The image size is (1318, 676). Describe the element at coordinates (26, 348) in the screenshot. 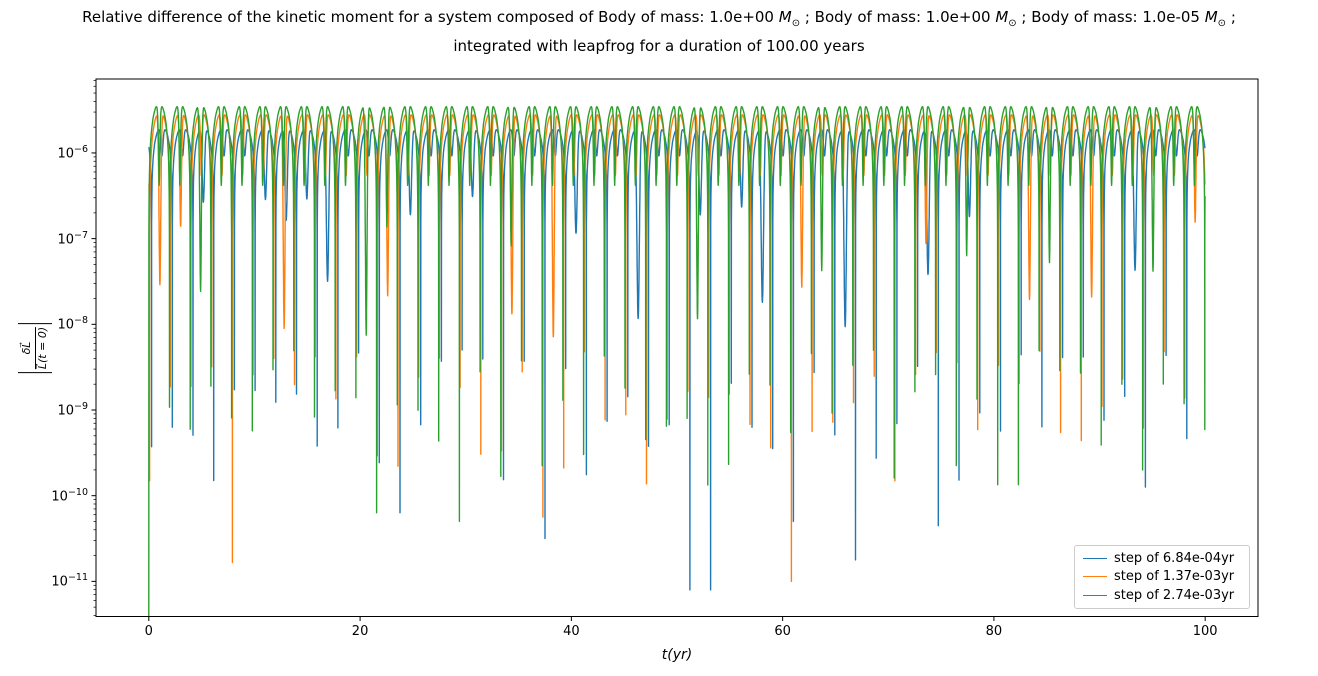

I see `ylabel-numerator: δL⃗` at that location.